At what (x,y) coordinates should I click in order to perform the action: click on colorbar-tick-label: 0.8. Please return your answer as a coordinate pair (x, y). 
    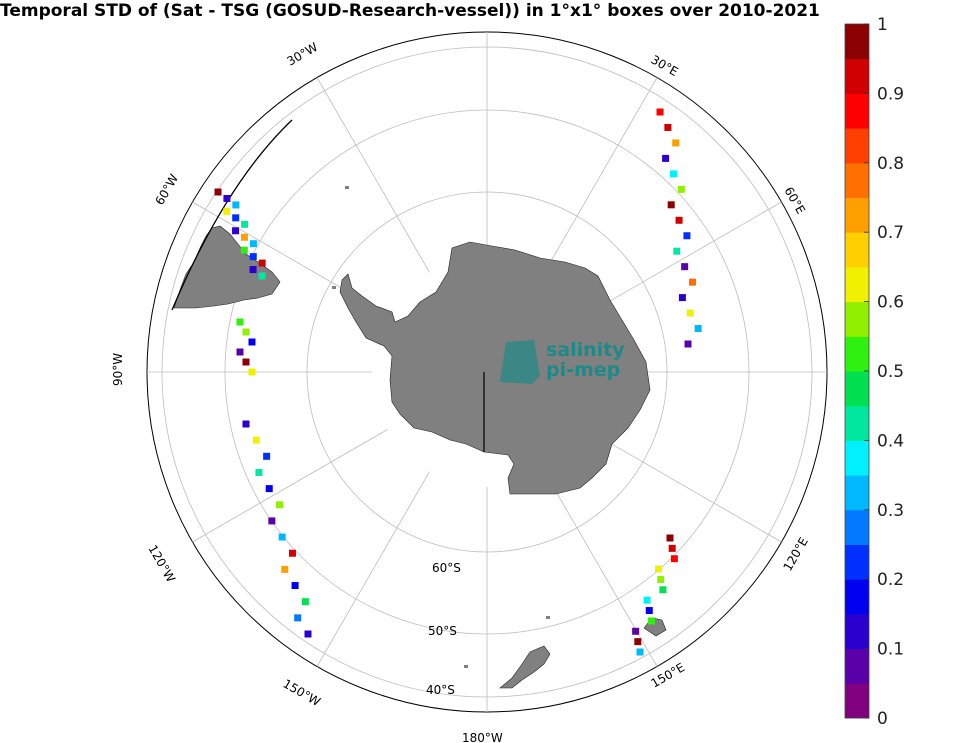
    Looking at the image, I should click on (890, 164).